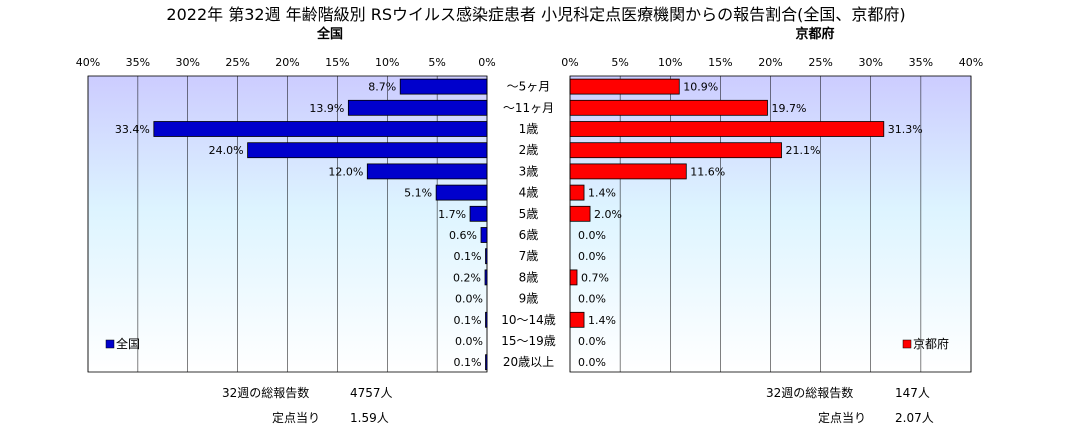 The width and height of the screenshot is (1072, 431). Describe the element at coordinates (921, 62) in the screenshot. I see `right-tick-label: 35%` at that location.